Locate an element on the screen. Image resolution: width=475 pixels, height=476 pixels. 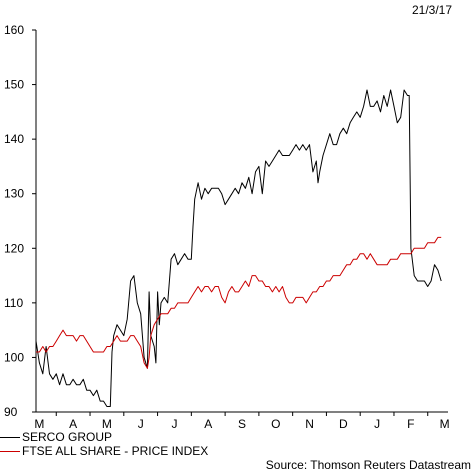
y-tick-label: 140 is located at coordinates (14, 139).